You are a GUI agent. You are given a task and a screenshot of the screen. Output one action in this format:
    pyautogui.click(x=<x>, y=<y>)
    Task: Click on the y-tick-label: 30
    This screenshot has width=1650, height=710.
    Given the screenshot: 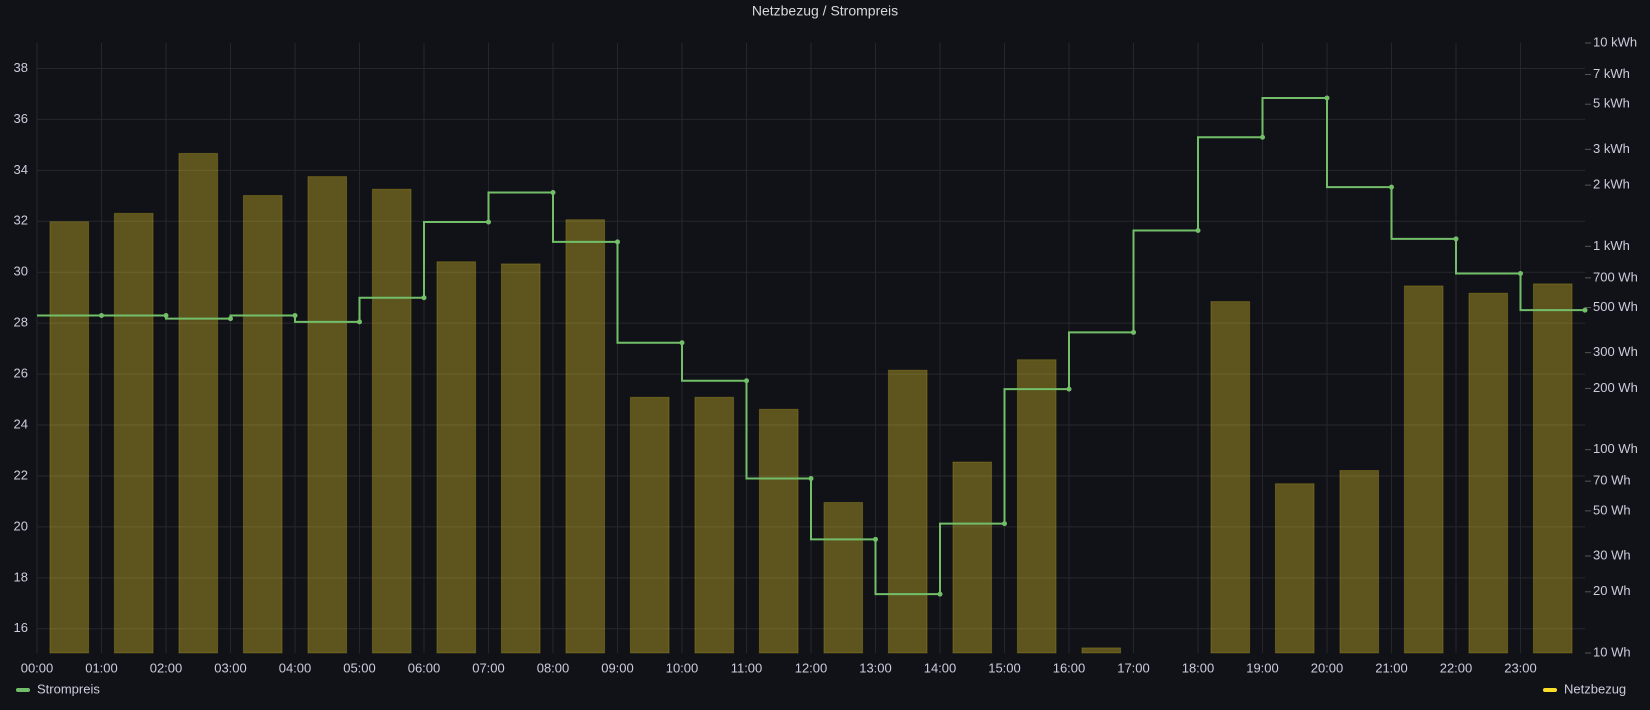 What is the action you would take?
    pyautogui.click(x=21, y=271)
    